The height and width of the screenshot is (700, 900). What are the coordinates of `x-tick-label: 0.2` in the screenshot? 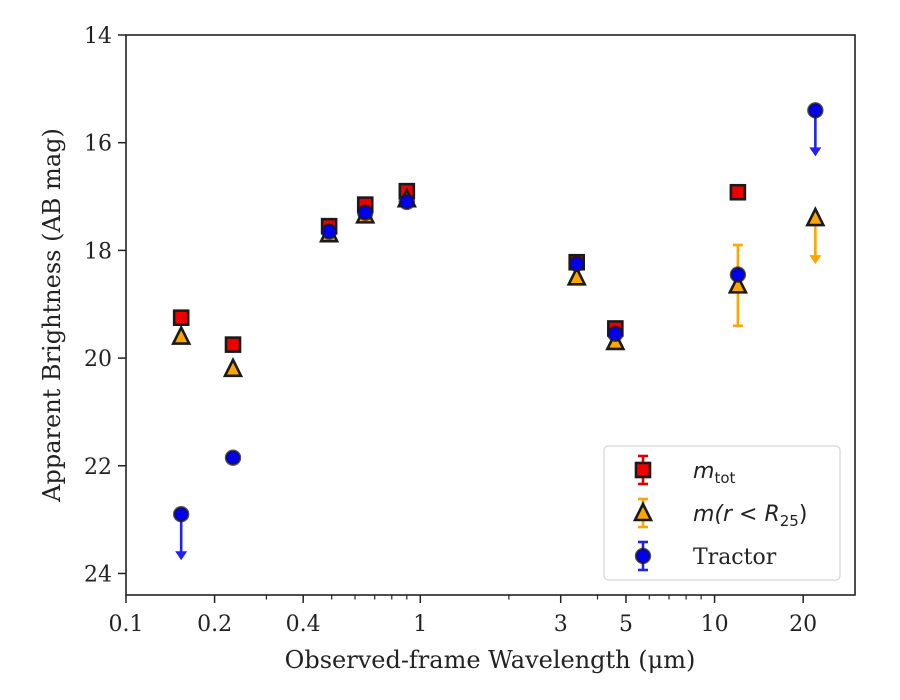 It's located at (214, 624).